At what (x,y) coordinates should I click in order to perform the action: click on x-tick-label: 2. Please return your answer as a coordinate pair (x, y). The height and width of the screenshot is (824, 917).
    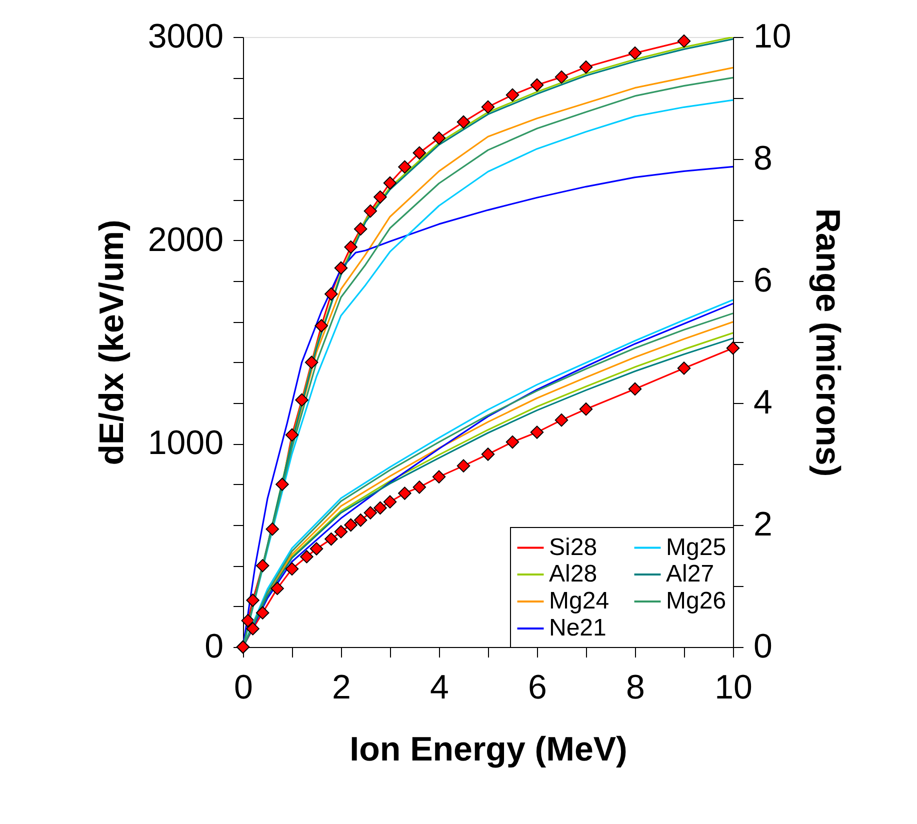
    Looking at the image, I should click on (341, 687).